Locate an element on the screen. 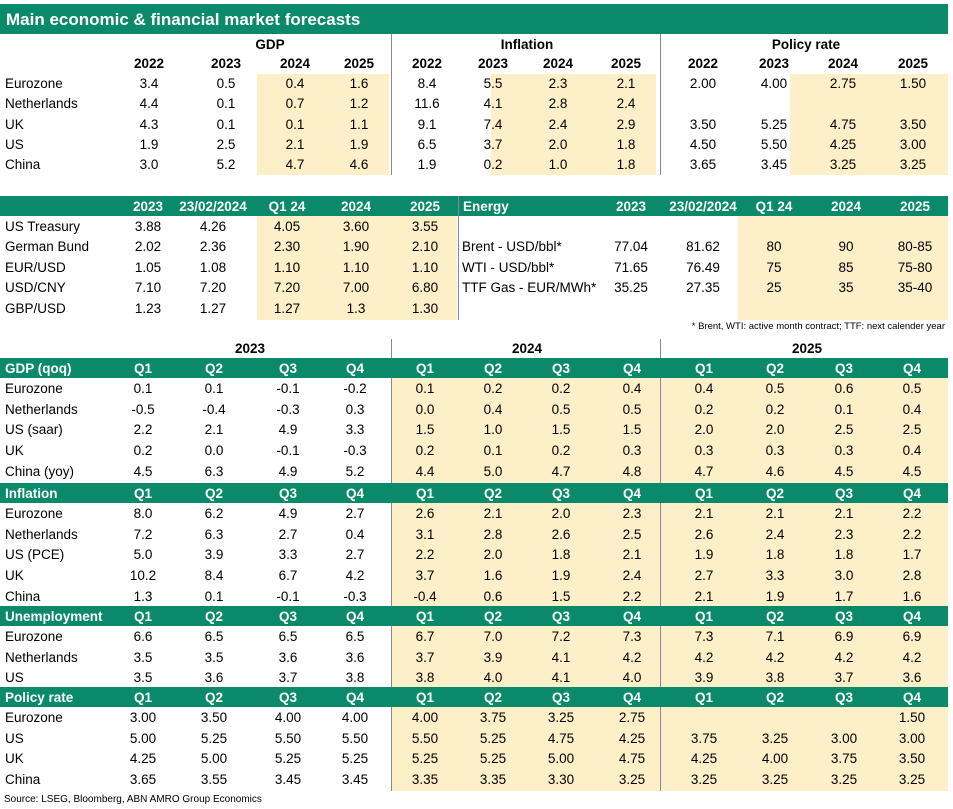 Image resolution: width=953 pixels, height=809 pixels. inflation-value: 0.2 is located at coordinates (493, 164).